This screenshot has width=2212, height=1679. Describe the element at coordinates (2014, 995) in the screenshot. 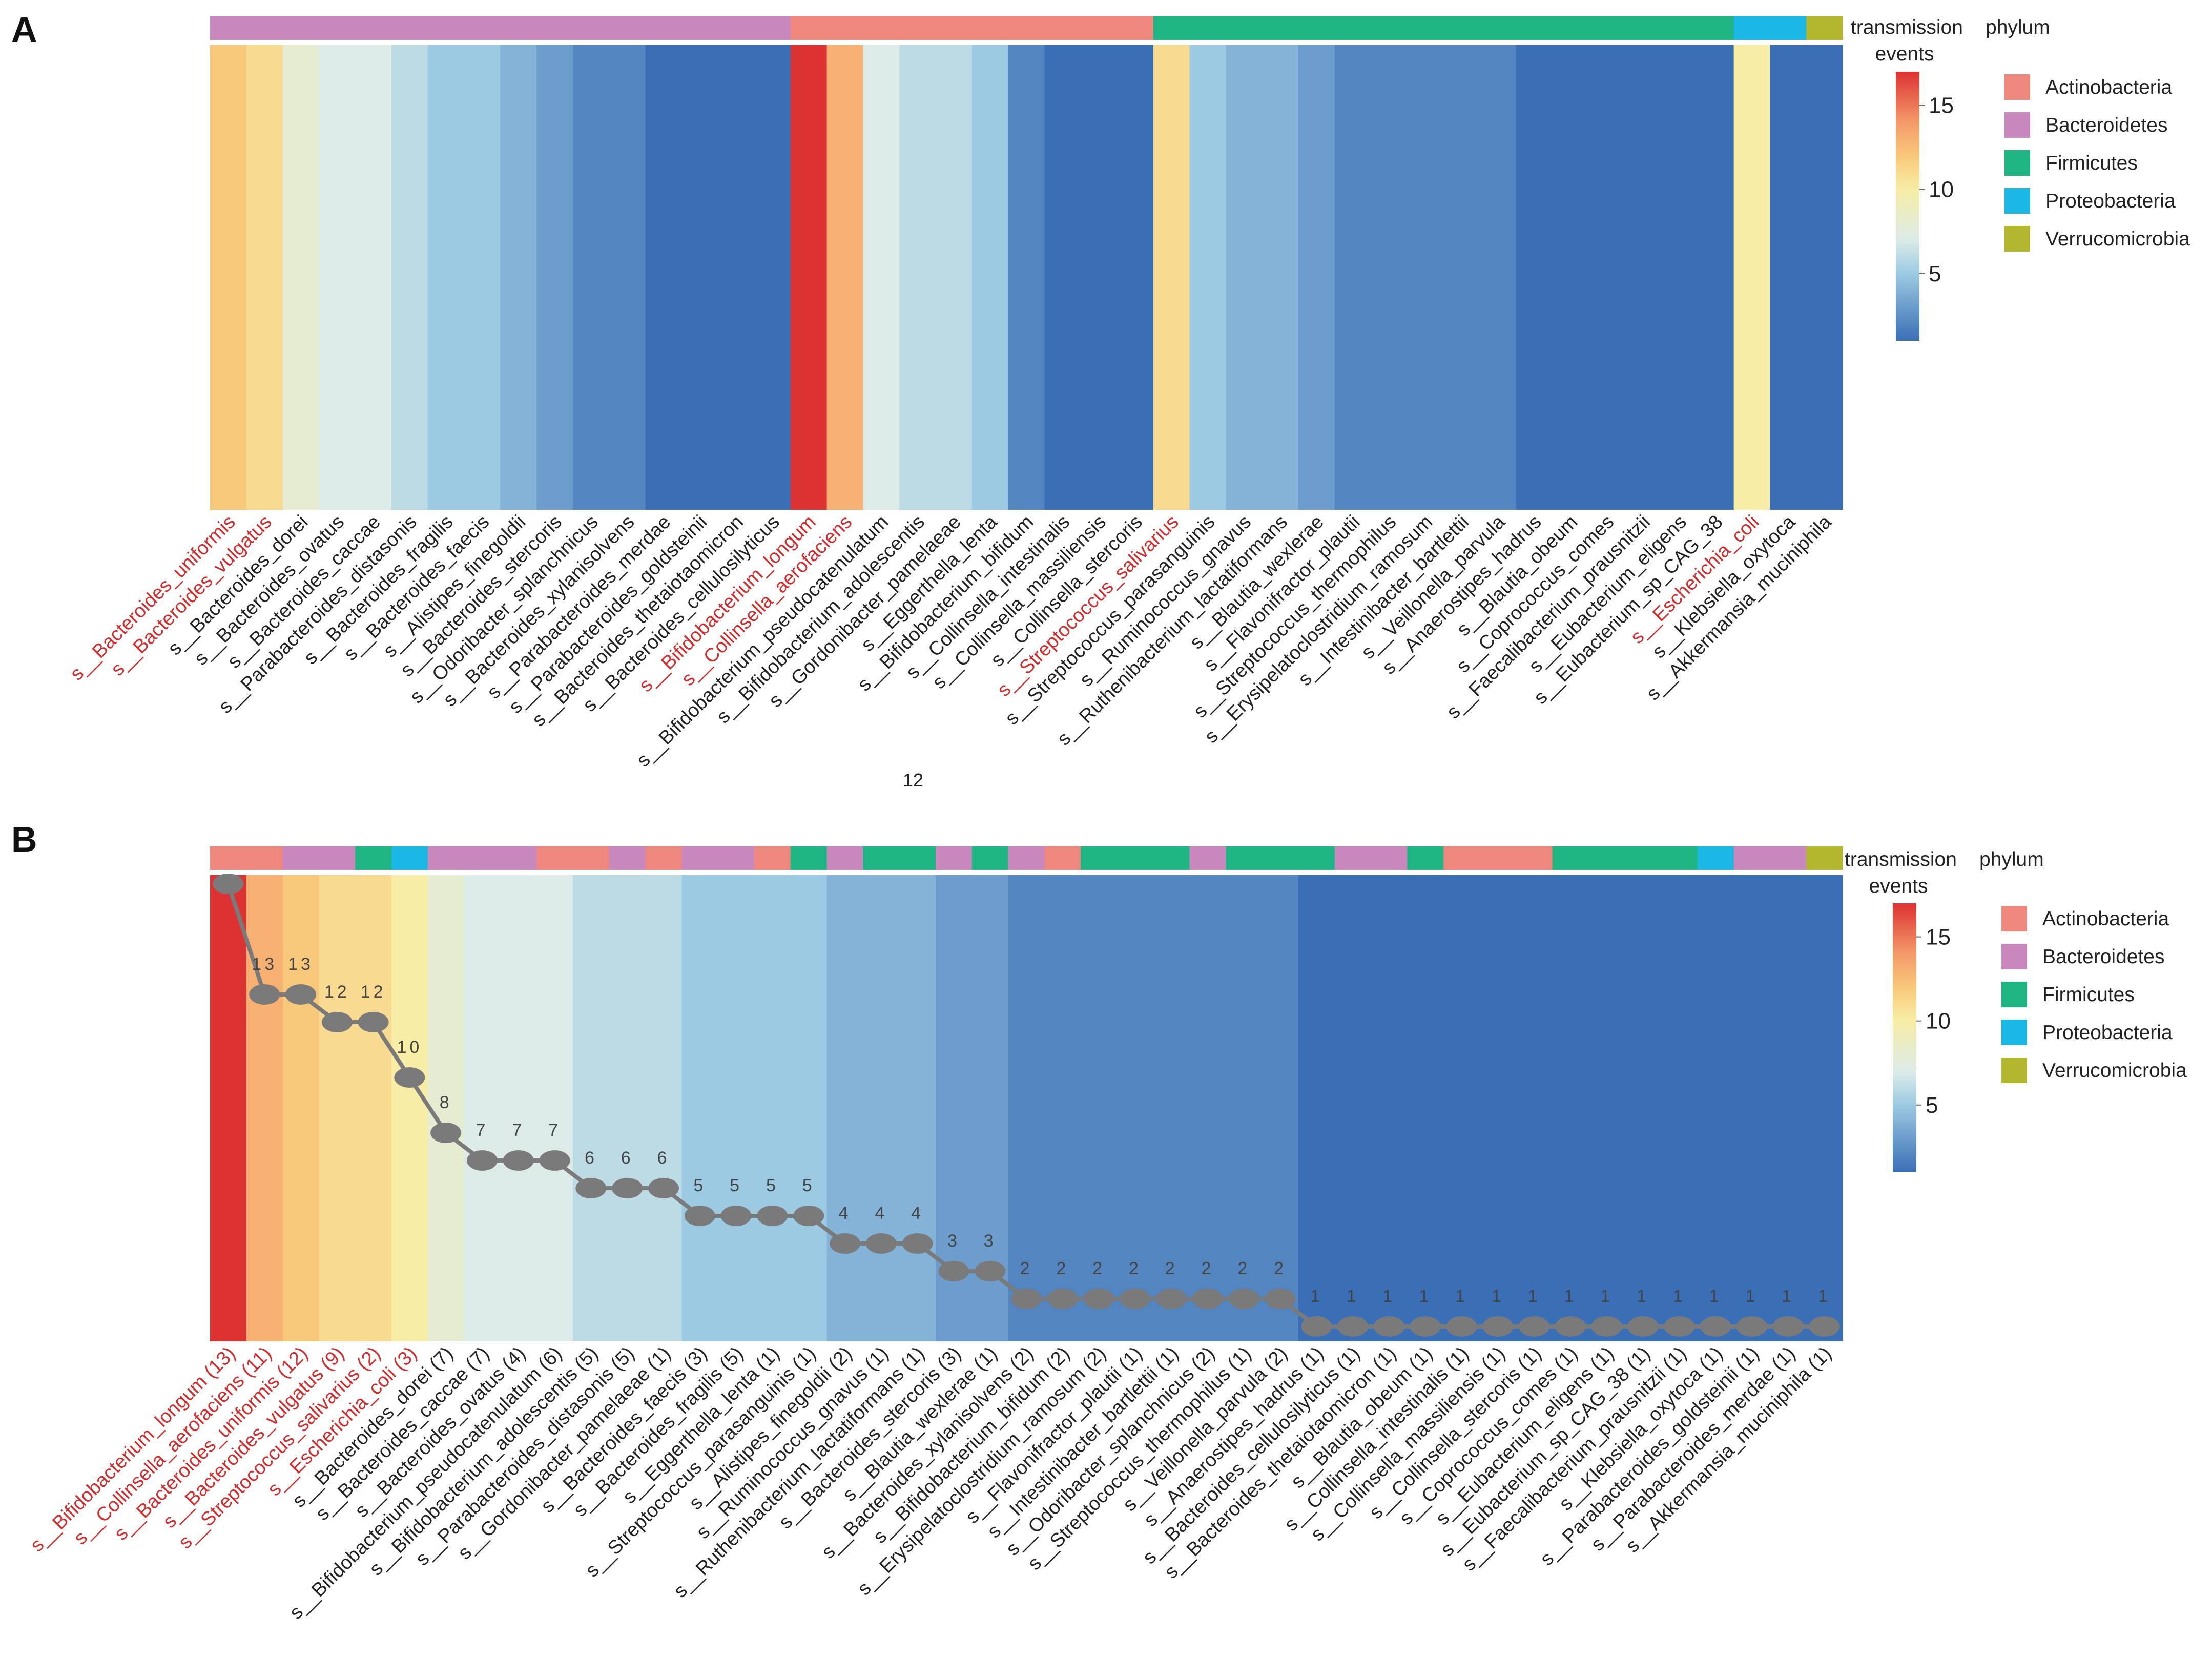

I see `legend-key-firmicutes` at that location.